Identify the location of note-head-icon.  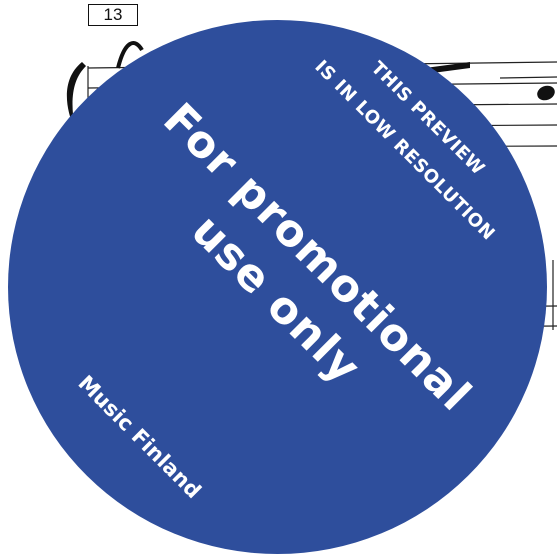
(546, 93).